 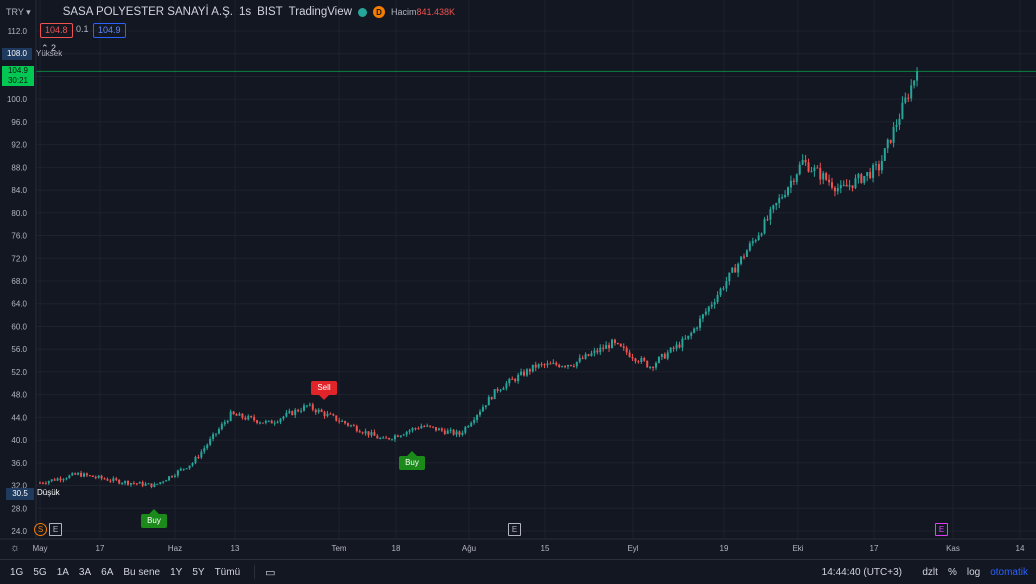 I want to click on interval-label: 1s, so click(x=245, y=12).